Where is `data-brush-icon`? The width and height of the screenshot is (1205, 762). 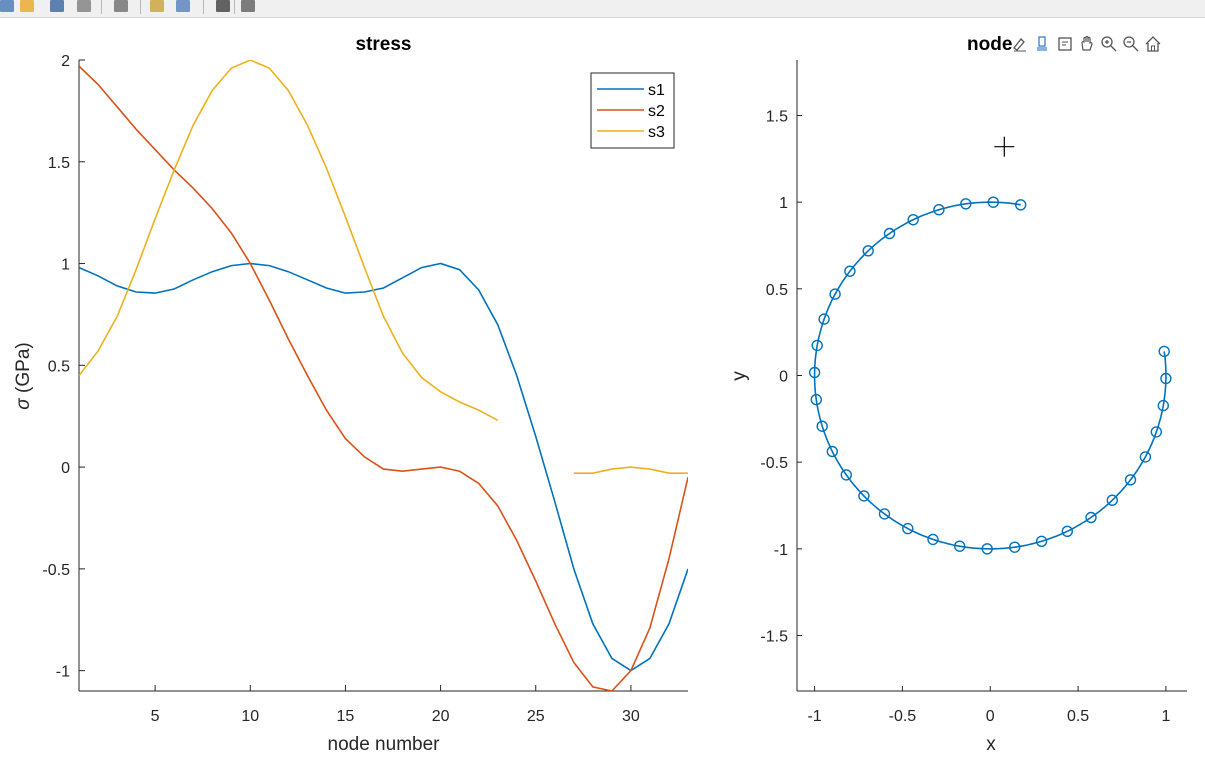
data-brush-icon is located at coordinates (1043, 44).